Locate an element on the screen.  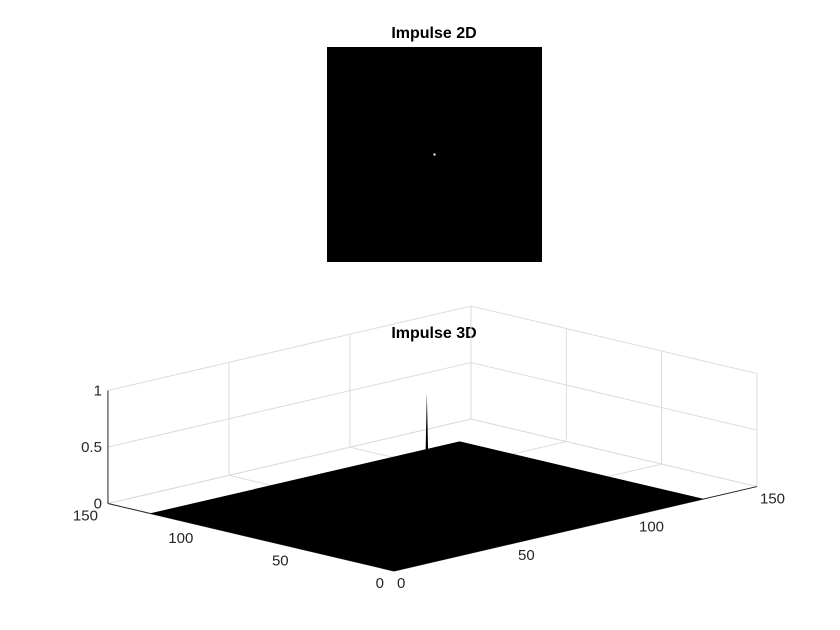
y-tick-label: 100 is located at coordinates (180, 538).